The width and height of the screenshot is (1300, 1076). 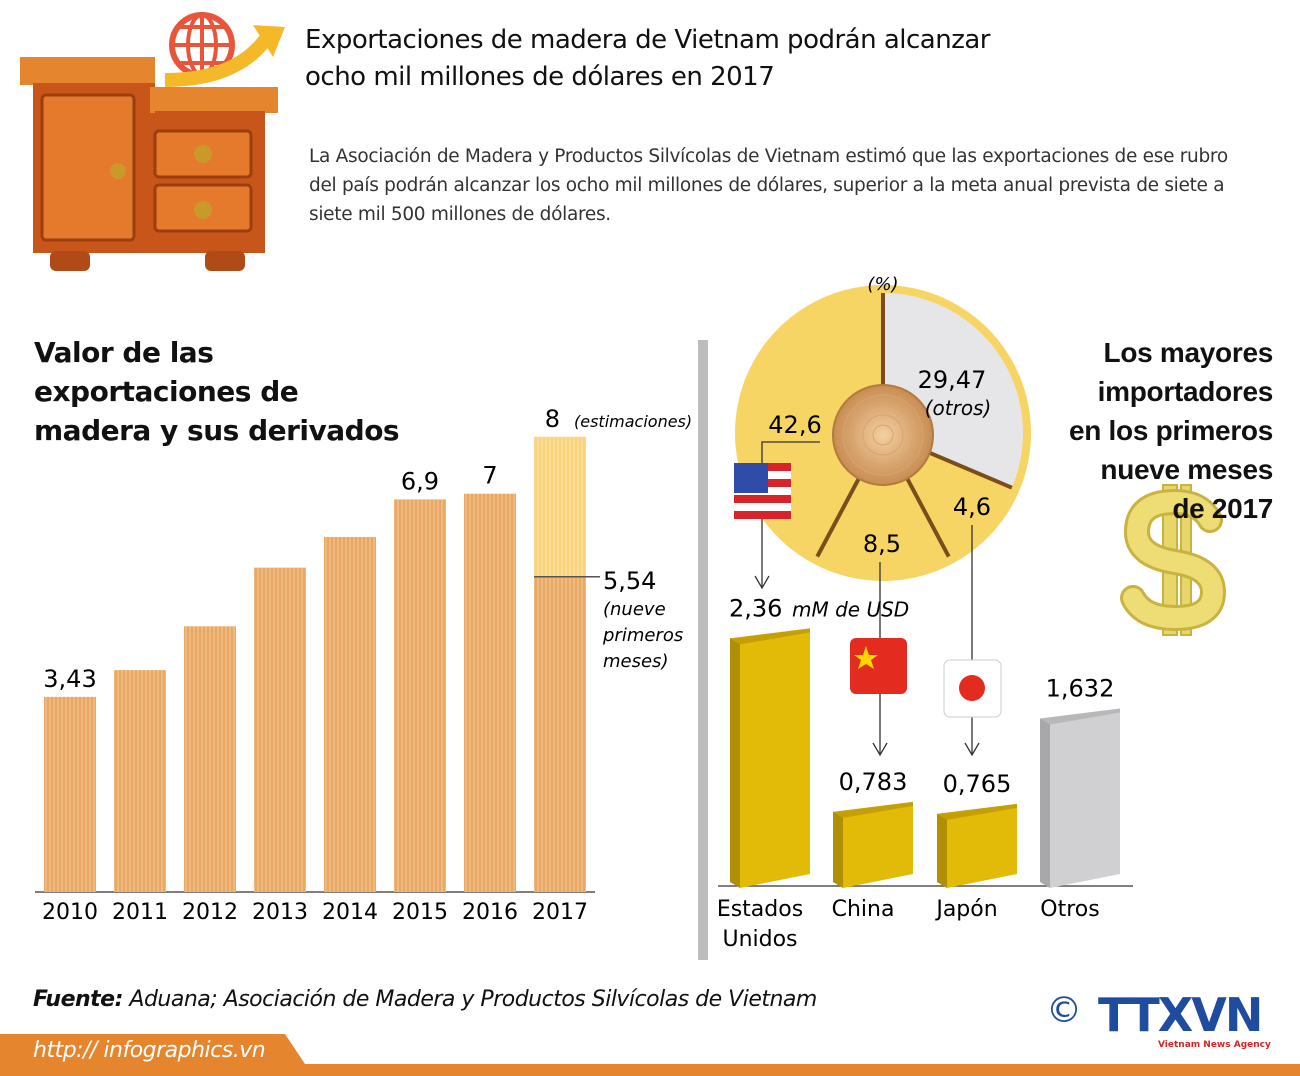 I want to click on unit-label: (%), so click(x=882, y=284).